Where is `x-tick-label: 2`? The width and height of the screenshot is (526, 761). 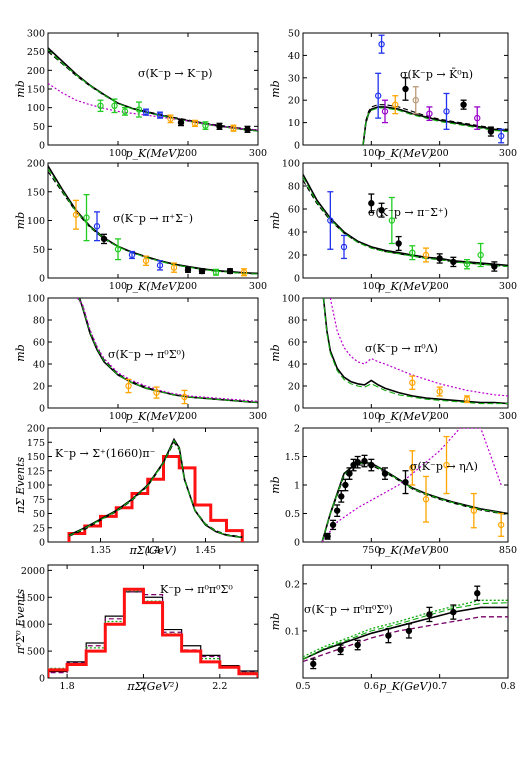 x-tick-label: 2 is located at coordinates (143, 686).